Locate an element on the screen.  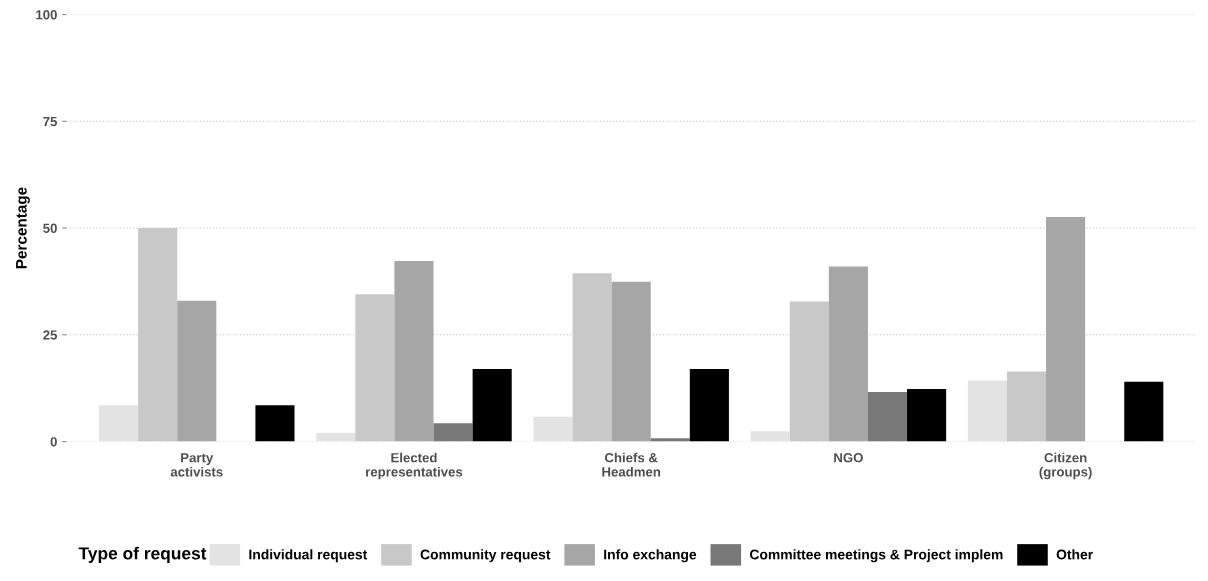
legend-title: Type of request is located at coordinates (142, 554).